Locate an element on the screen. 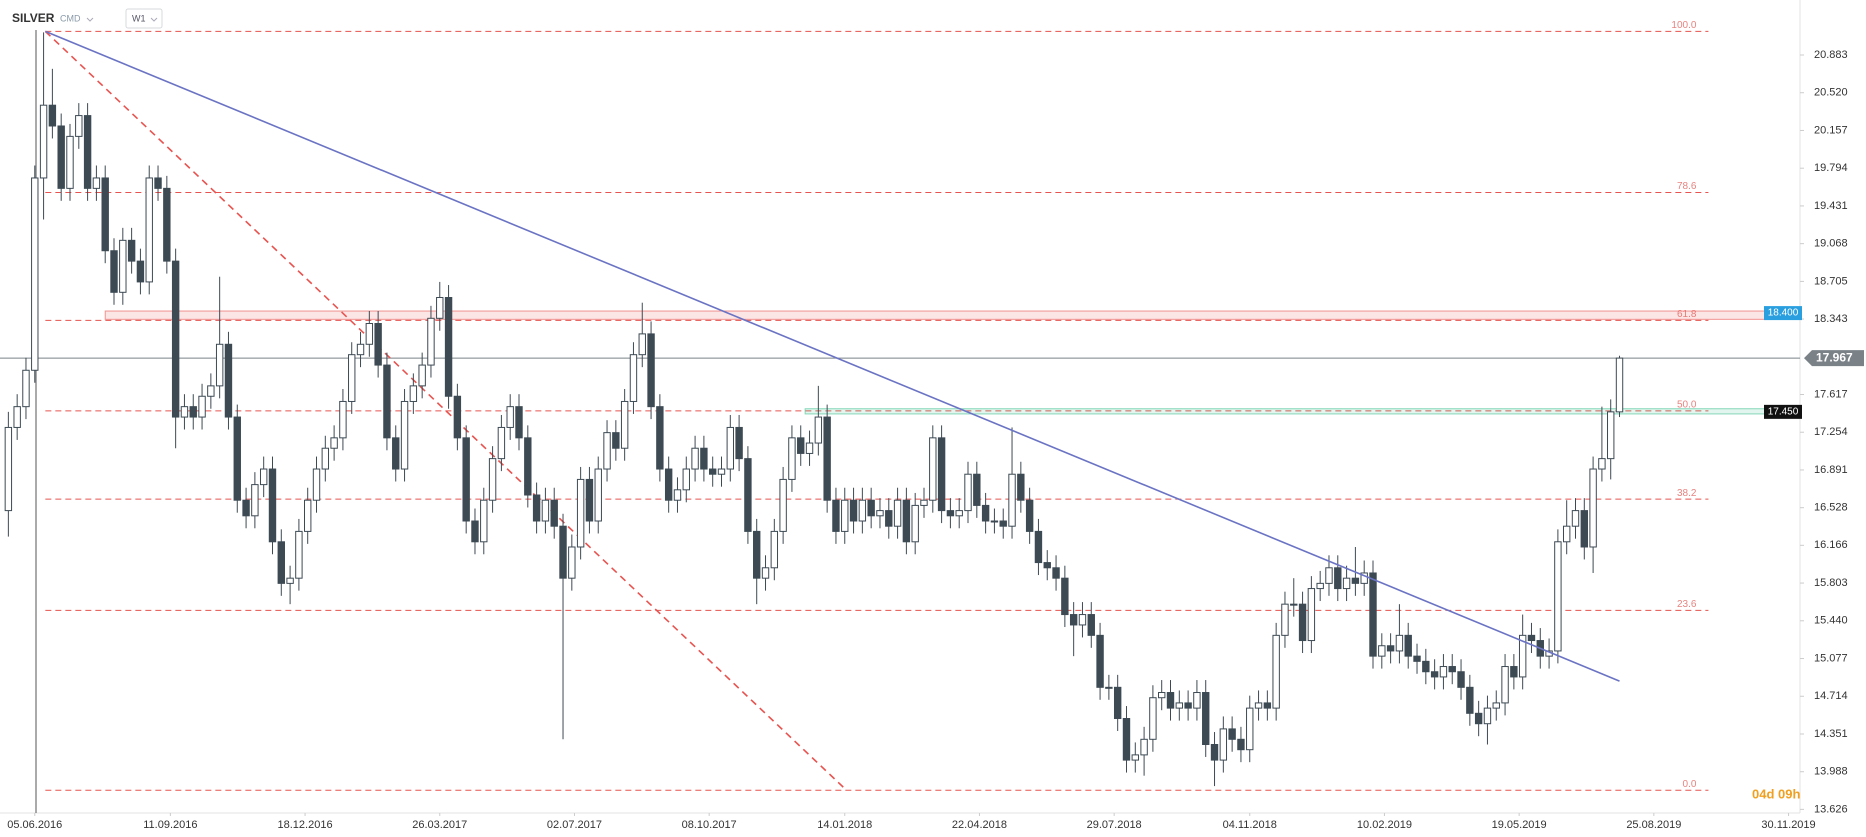 Image resolution: width=1866 pixels, height=837 pixels. x-tick-label: 18.12.2016 is located at coordinates (305, 825).